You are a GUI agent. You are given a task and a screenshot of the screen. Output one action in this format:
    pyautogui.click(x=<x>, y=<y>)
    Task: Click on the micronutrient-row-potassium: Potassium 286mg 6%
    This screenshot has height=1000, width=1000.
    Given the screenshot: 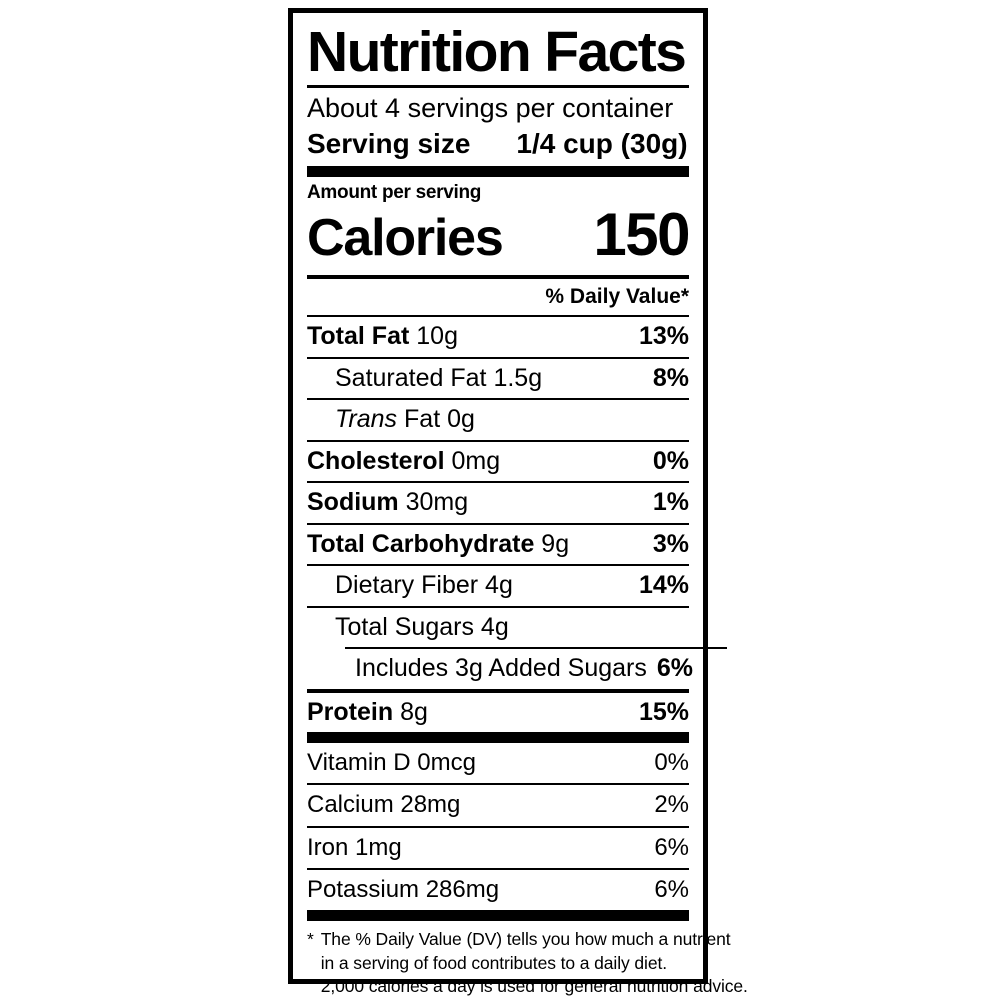 What is the action you would take?
    pyautogui.click(x=498, y=890)
    